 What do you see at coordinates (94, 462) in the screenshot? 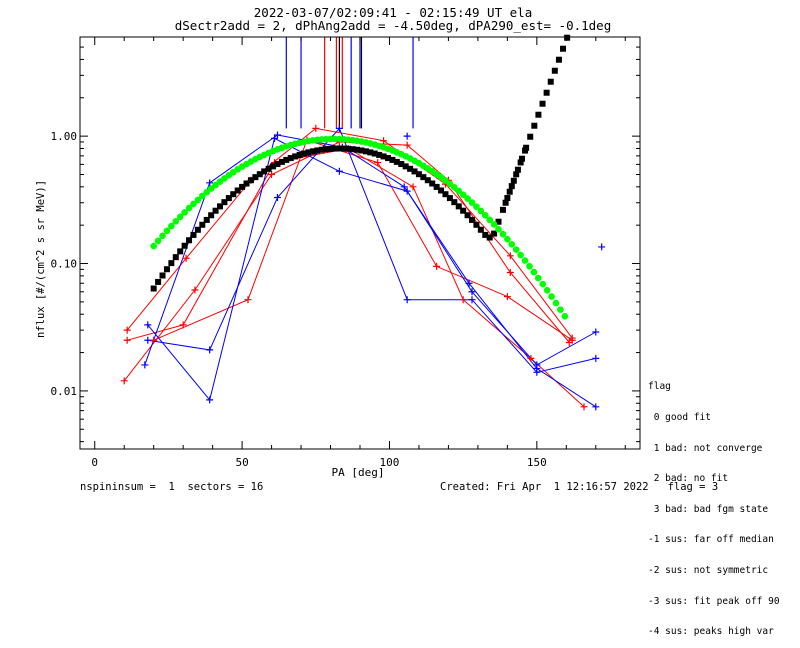
I see `x-tick-label: 0` at bounding box center [94, 462].